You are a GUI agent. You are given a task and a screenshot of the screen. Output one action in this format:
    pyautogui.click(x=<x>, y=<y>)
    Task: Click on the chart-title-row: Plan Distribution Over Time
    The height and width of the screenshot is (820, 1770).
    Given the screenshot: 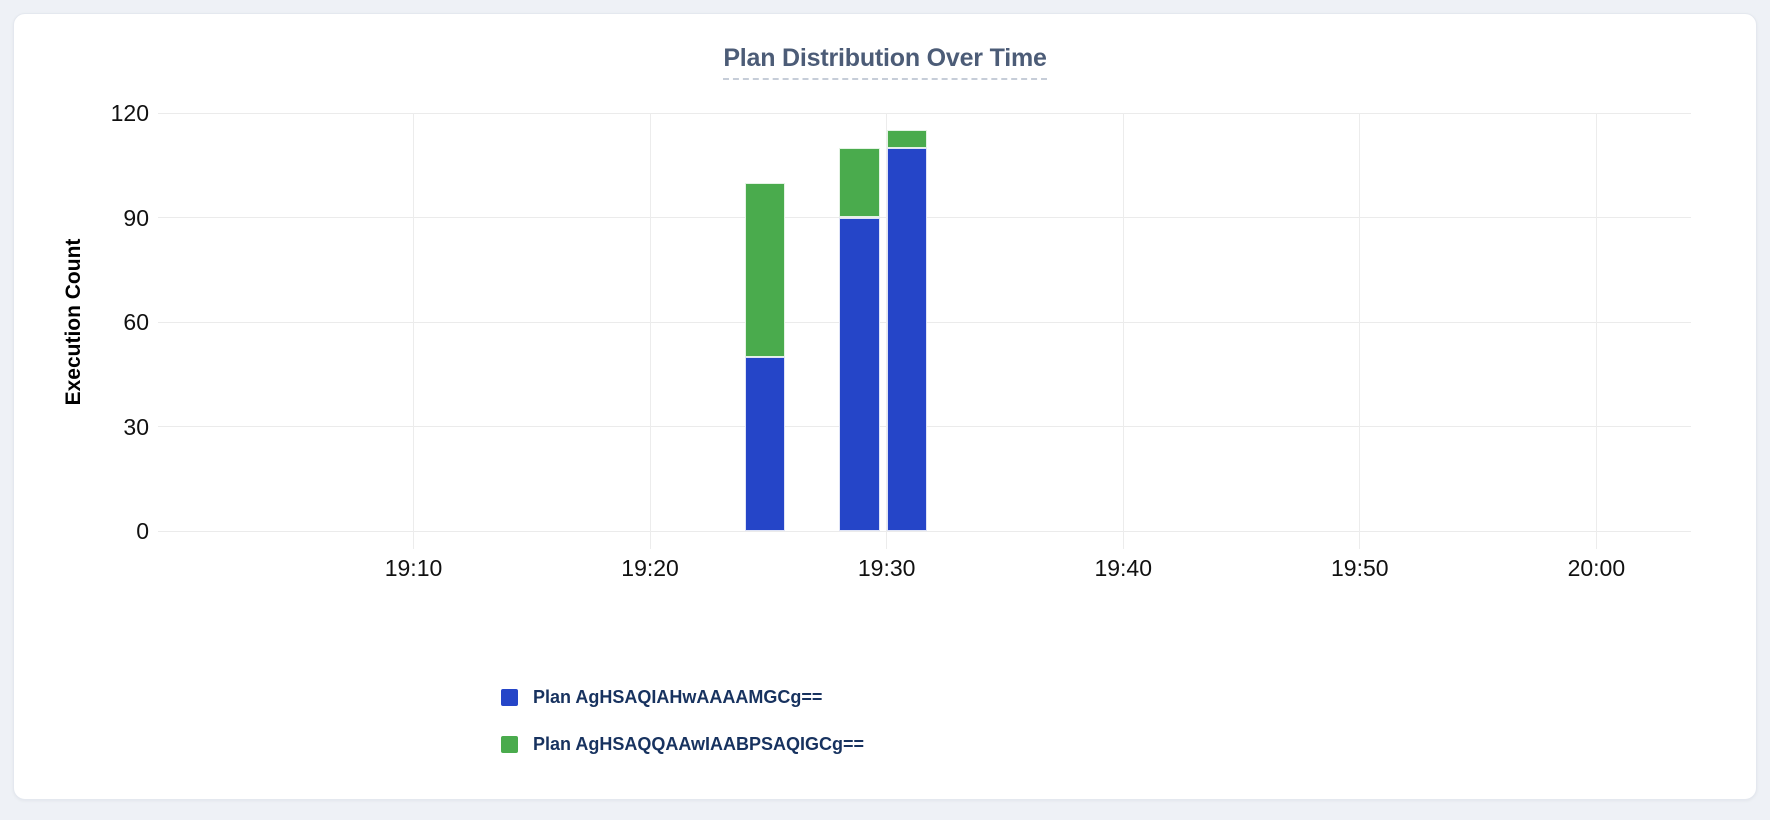 What is the action you would take?
    pyautogui.click(x=885, y=62)
    